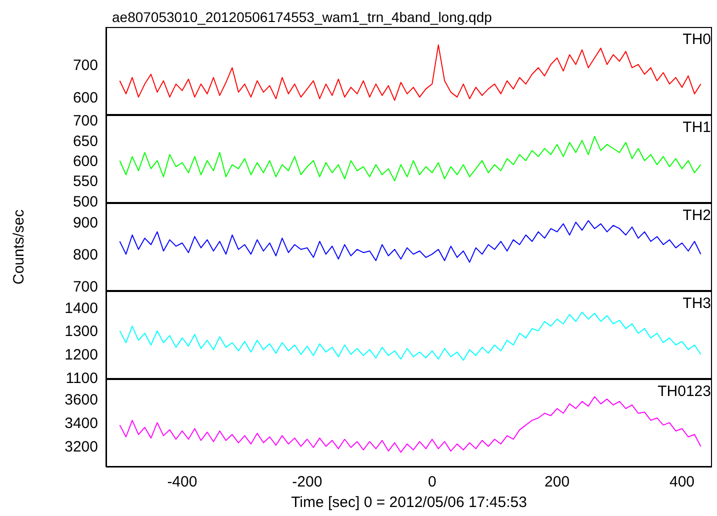 The width and height of the screenshot is (717, 516). Describe the element at coordinates (85, 201) in the screenshot. I see `y-tick-label: 500` at that location.